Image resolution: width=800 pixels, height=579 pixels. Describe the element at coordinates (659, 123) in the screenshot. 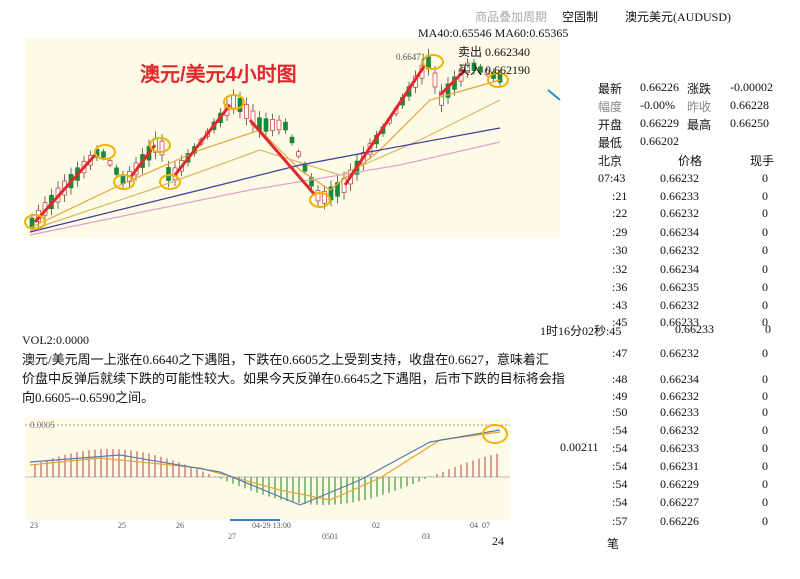

I see `quote-cell: 0.66229` at that location.